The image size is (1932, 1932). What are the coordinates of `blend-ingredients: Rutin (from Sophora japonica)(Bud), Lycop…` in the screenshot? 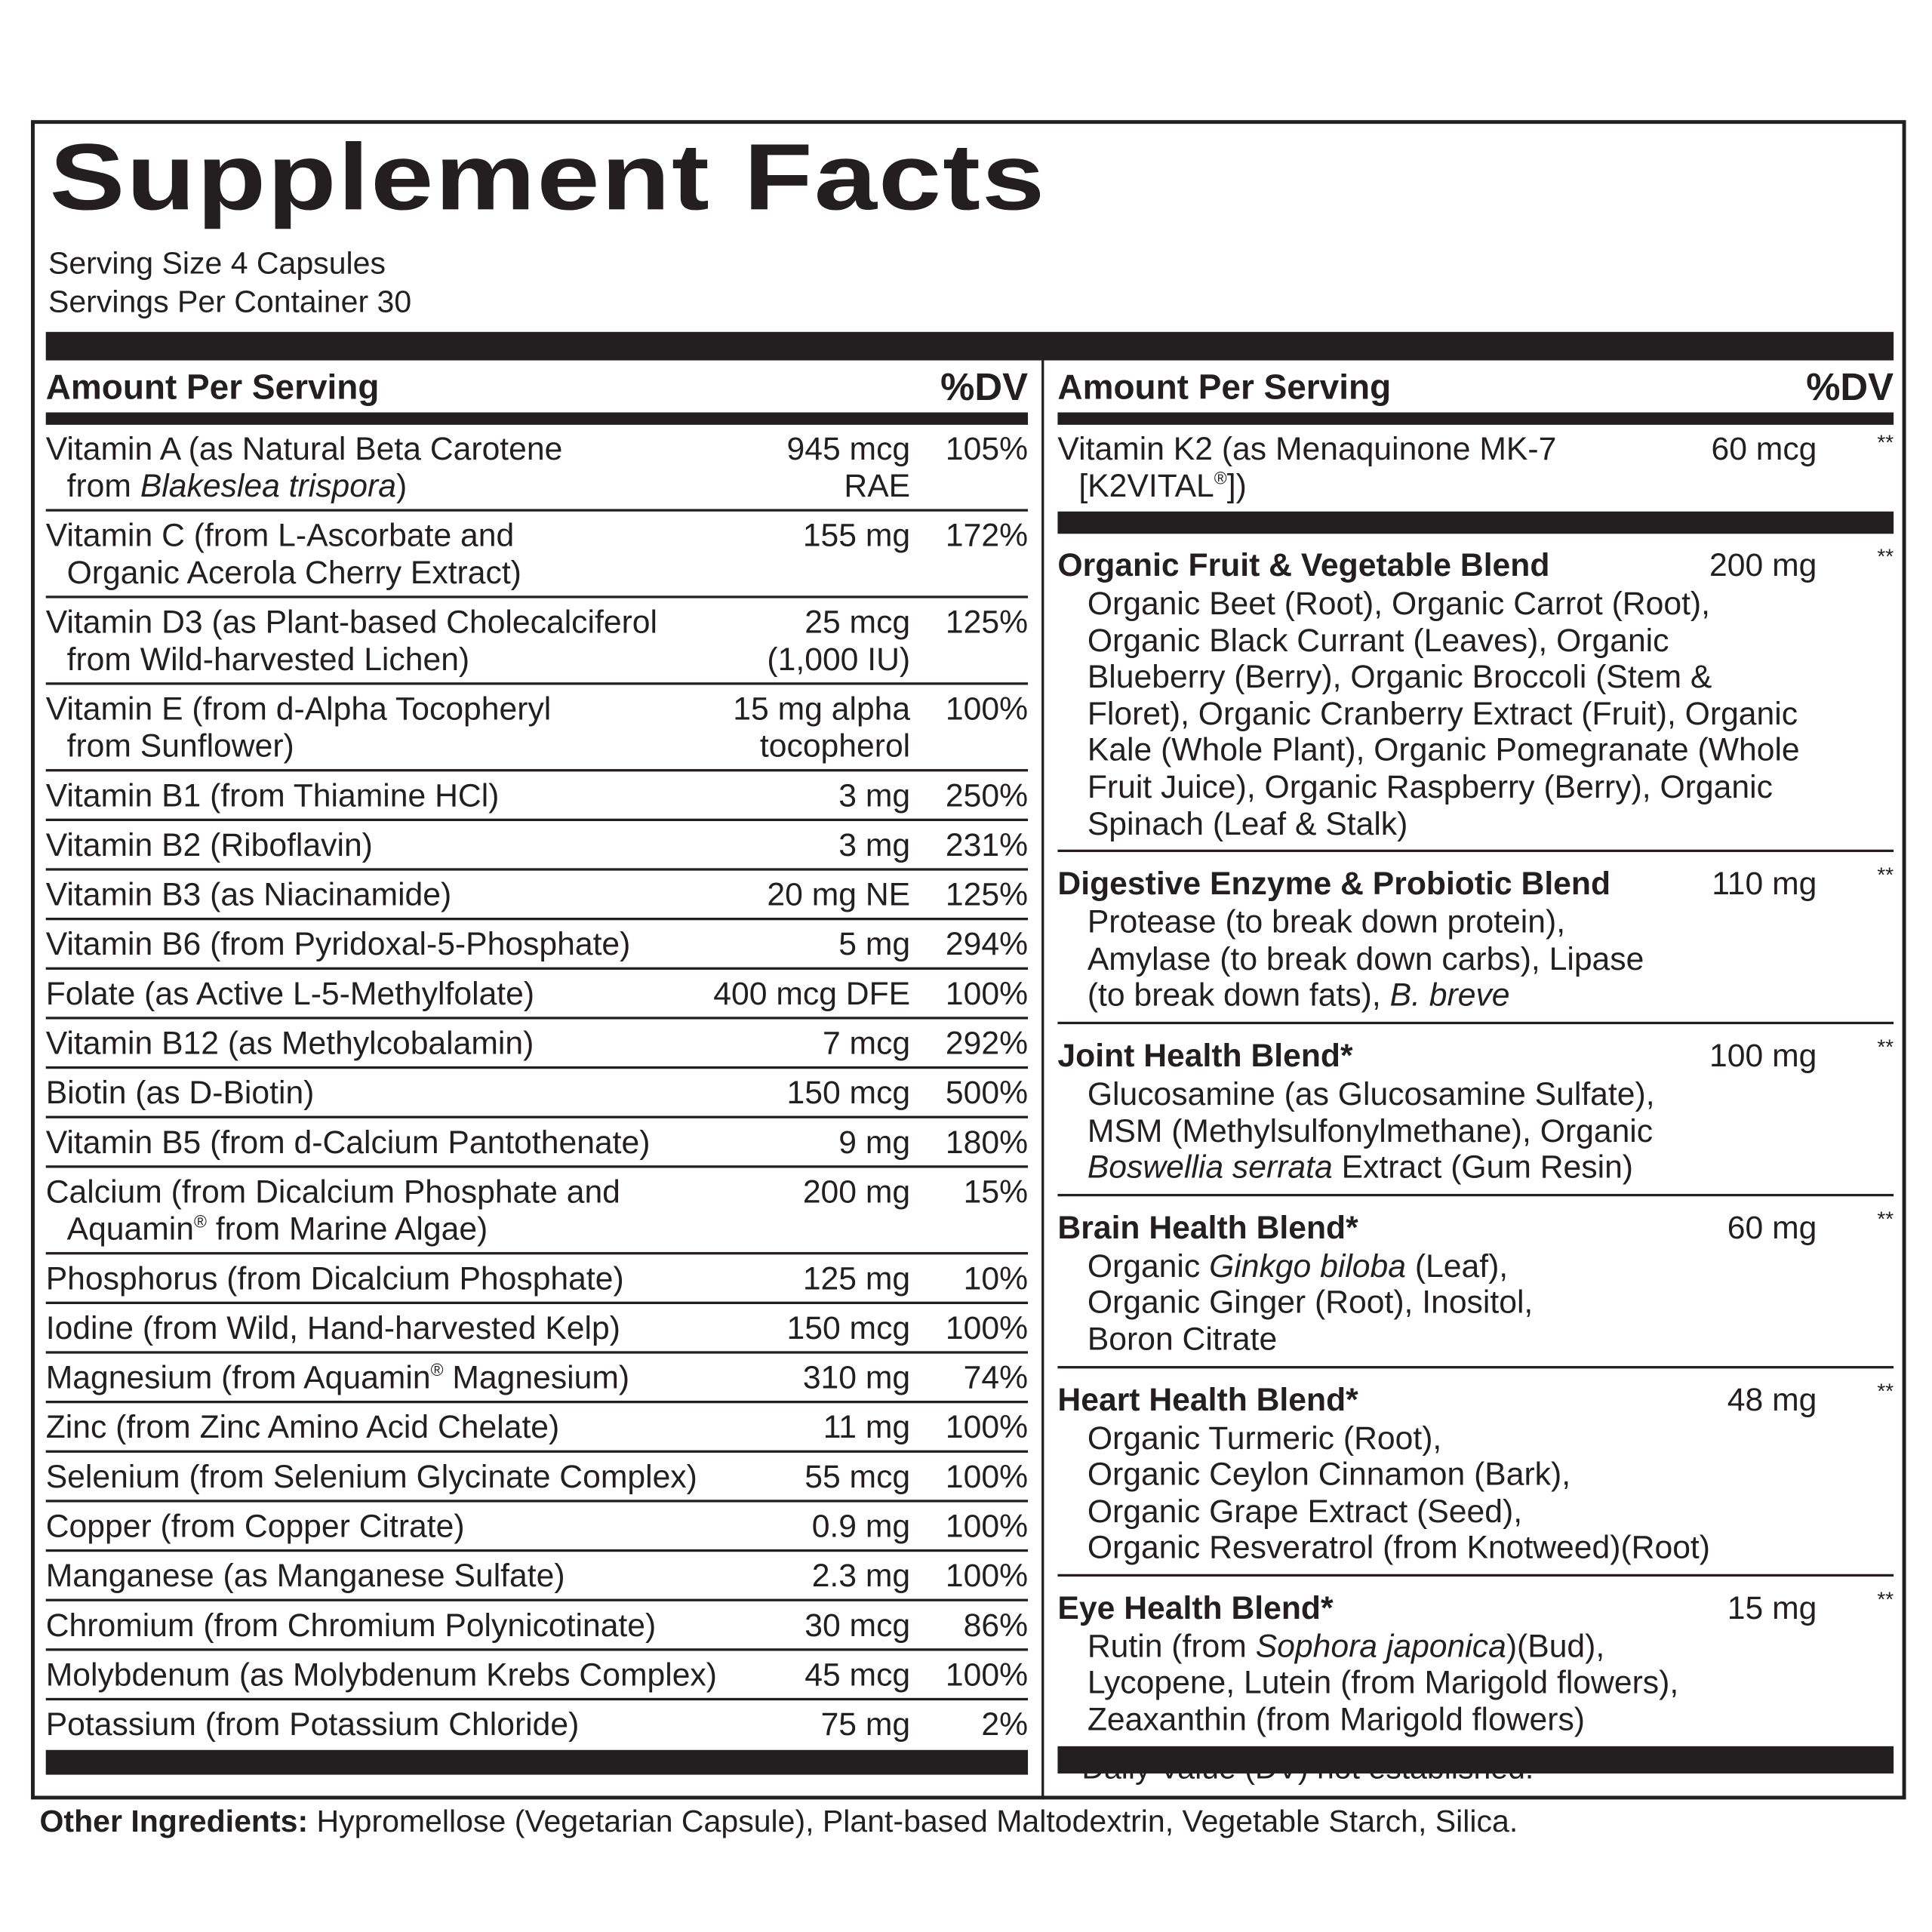 It's located at (1475, 1683).